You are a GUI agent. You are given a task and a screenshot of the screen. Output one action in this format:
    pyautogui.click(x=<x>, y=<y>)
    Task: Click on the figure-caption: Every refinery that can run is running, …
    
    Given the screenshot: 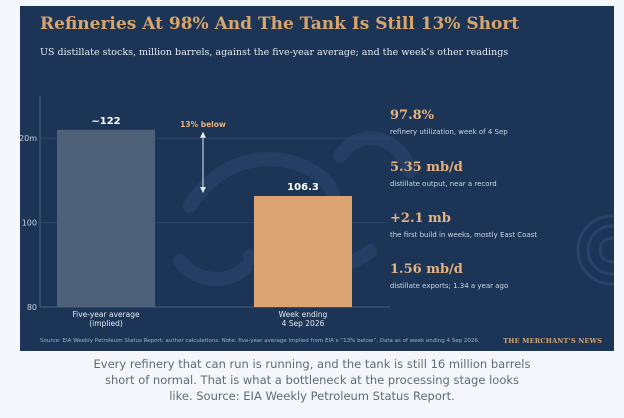 What is the action you would take?
    pyautogui.click(x=312, y=380)
    